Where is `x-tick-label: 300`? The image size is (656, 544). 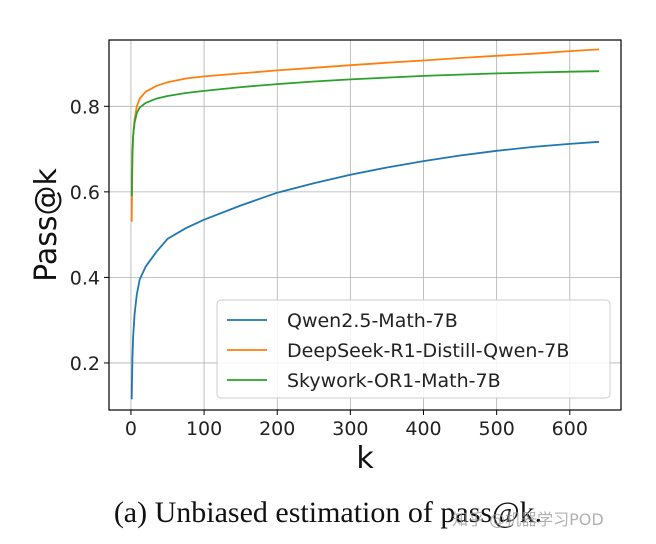
x-tick-label: 300 is located at coordinates (350, 429).